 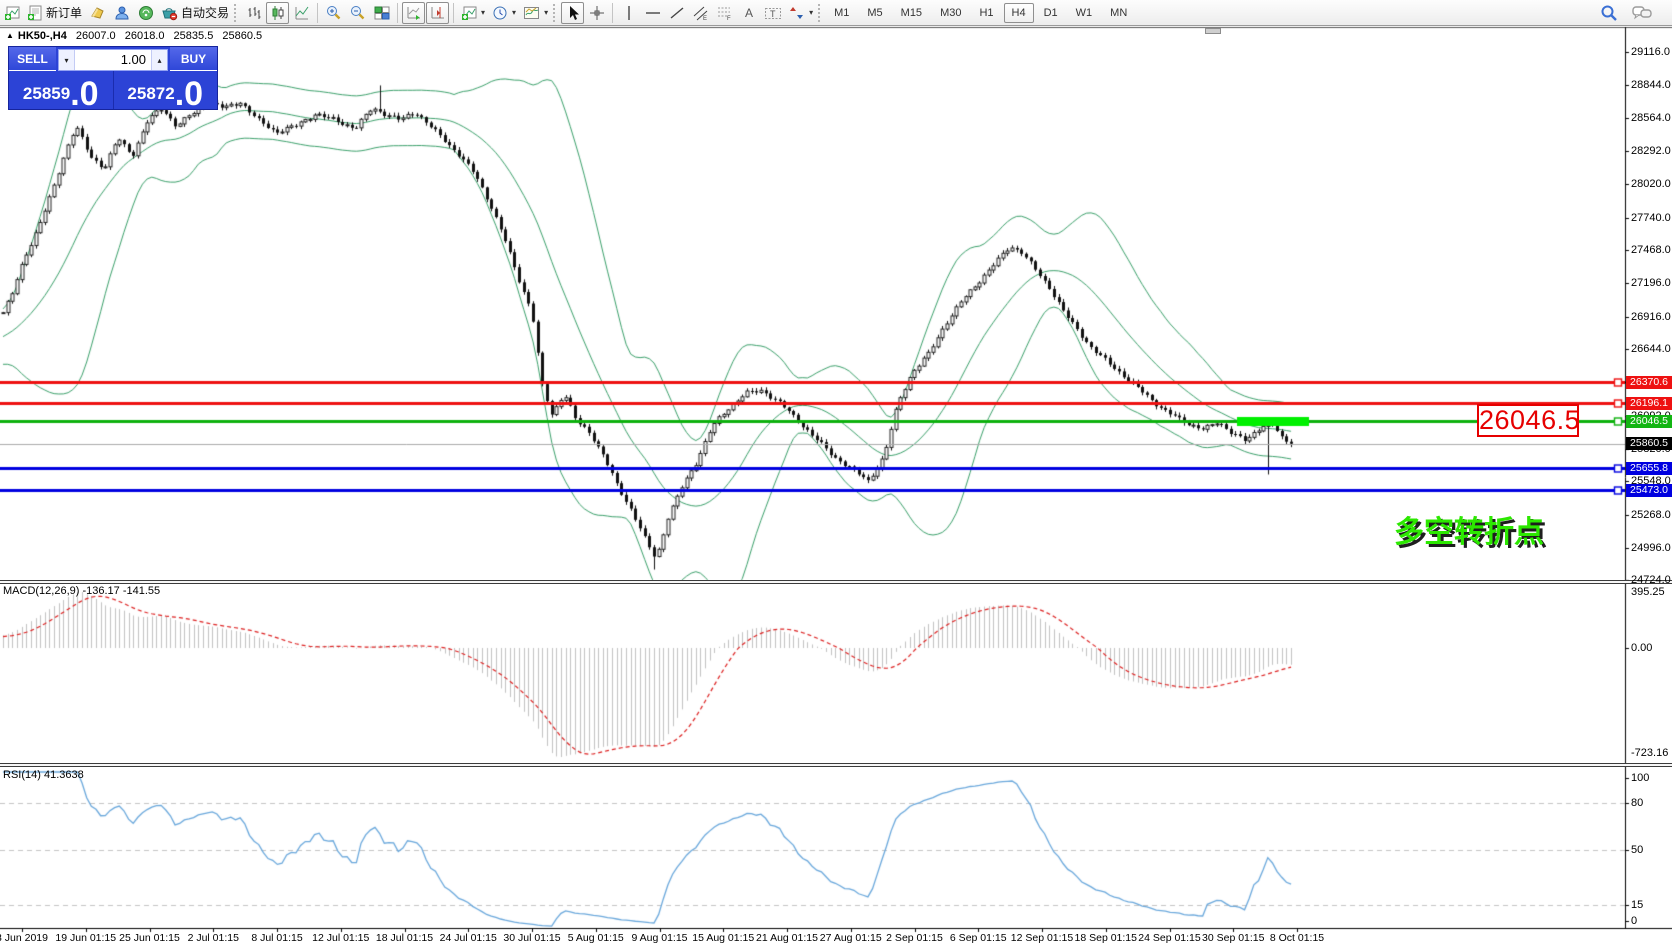 What do you see at coordinates (676, 13) in the screenshot?
I see `trendline-tool-button` at bounding box center [676, 13].